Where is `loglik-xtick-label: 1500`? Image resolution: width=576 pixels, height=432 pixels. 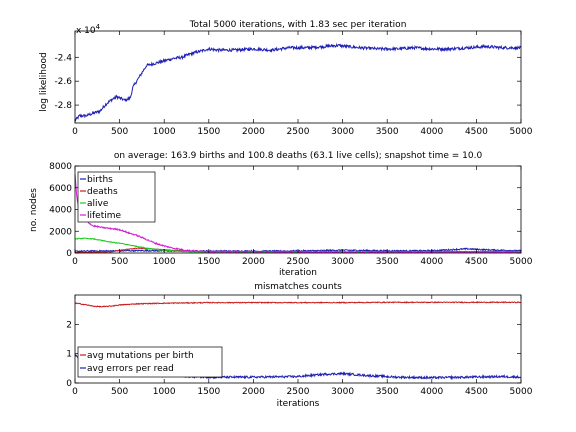
loglik-xtick-label: 1500 is located at coordinates (208, 132).